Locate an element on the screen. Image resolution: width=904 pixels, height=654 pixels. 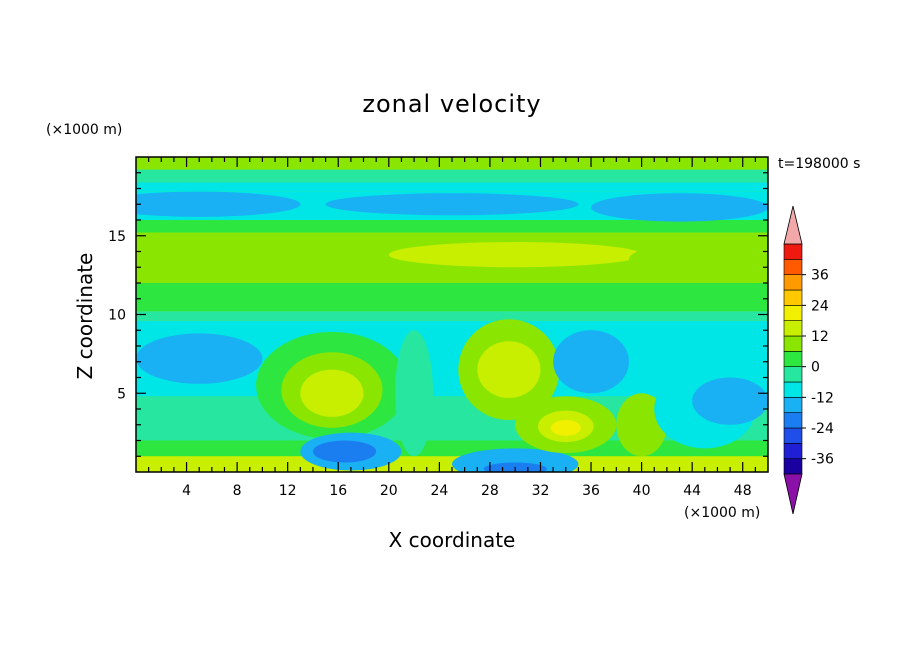
x-tick-label: 36 is located at coordinates (591, 491).